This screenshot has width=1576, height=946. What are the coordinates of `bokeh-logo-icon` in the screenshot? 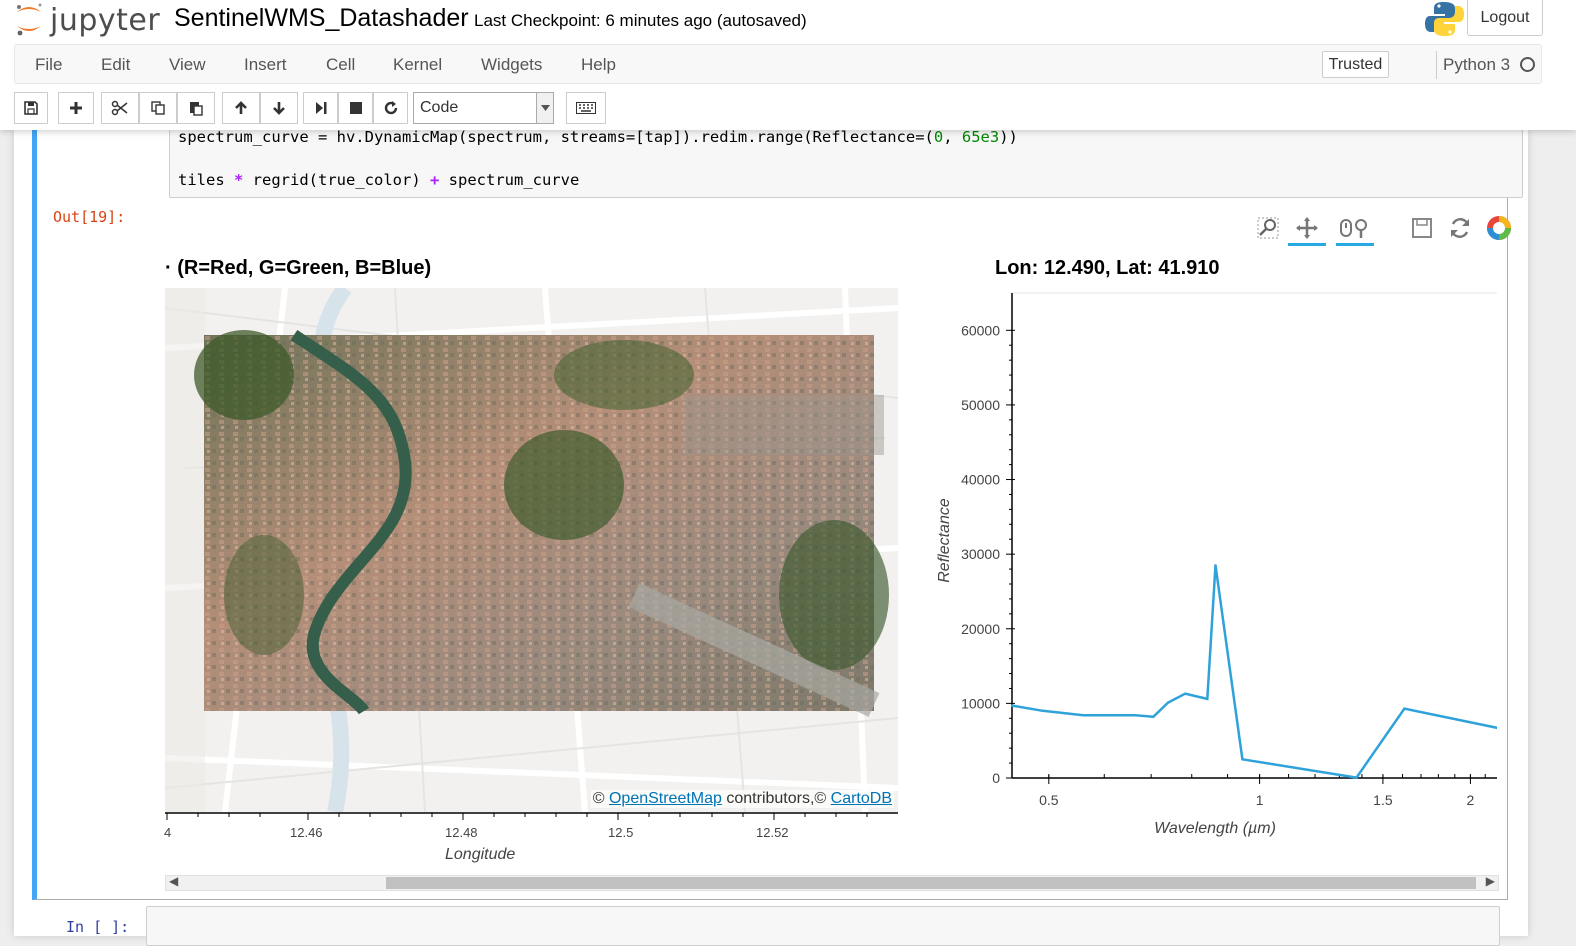 It's located at (1499, 228).